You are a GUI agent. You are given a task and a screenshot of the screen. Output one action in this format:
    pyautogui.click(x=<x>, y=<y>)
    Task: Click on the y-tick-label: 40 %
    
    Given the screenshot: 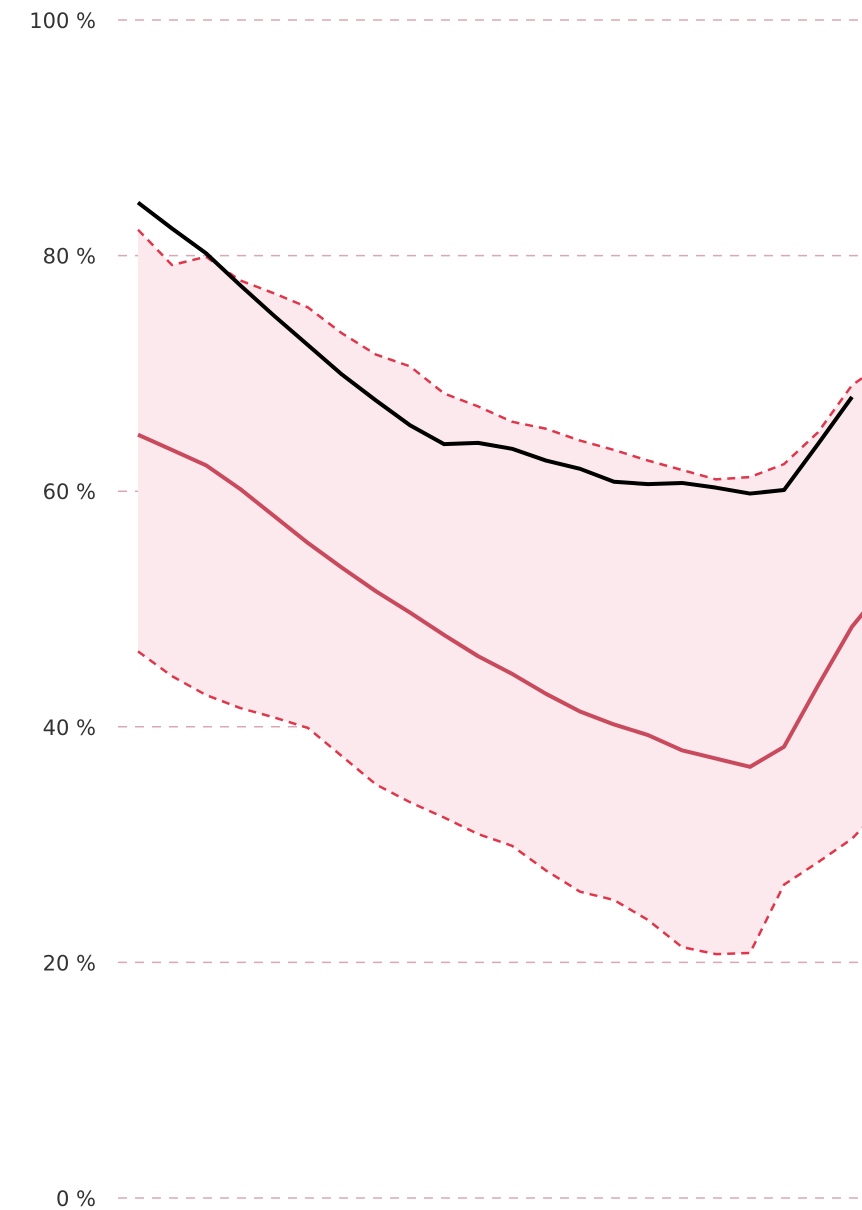 What is the action you would take?
    pyautogui.click(x=69, y=728)
    